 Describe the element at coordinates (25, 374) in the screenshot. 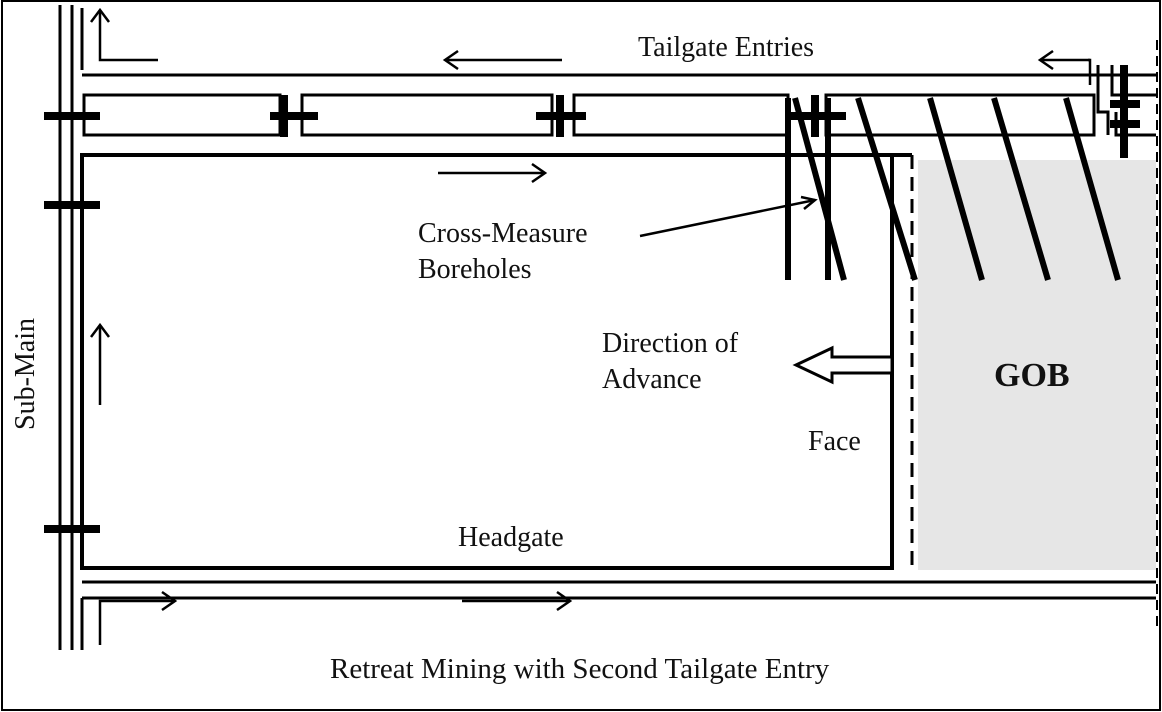

I see `sub-main-label: Sub-Main` at that location.